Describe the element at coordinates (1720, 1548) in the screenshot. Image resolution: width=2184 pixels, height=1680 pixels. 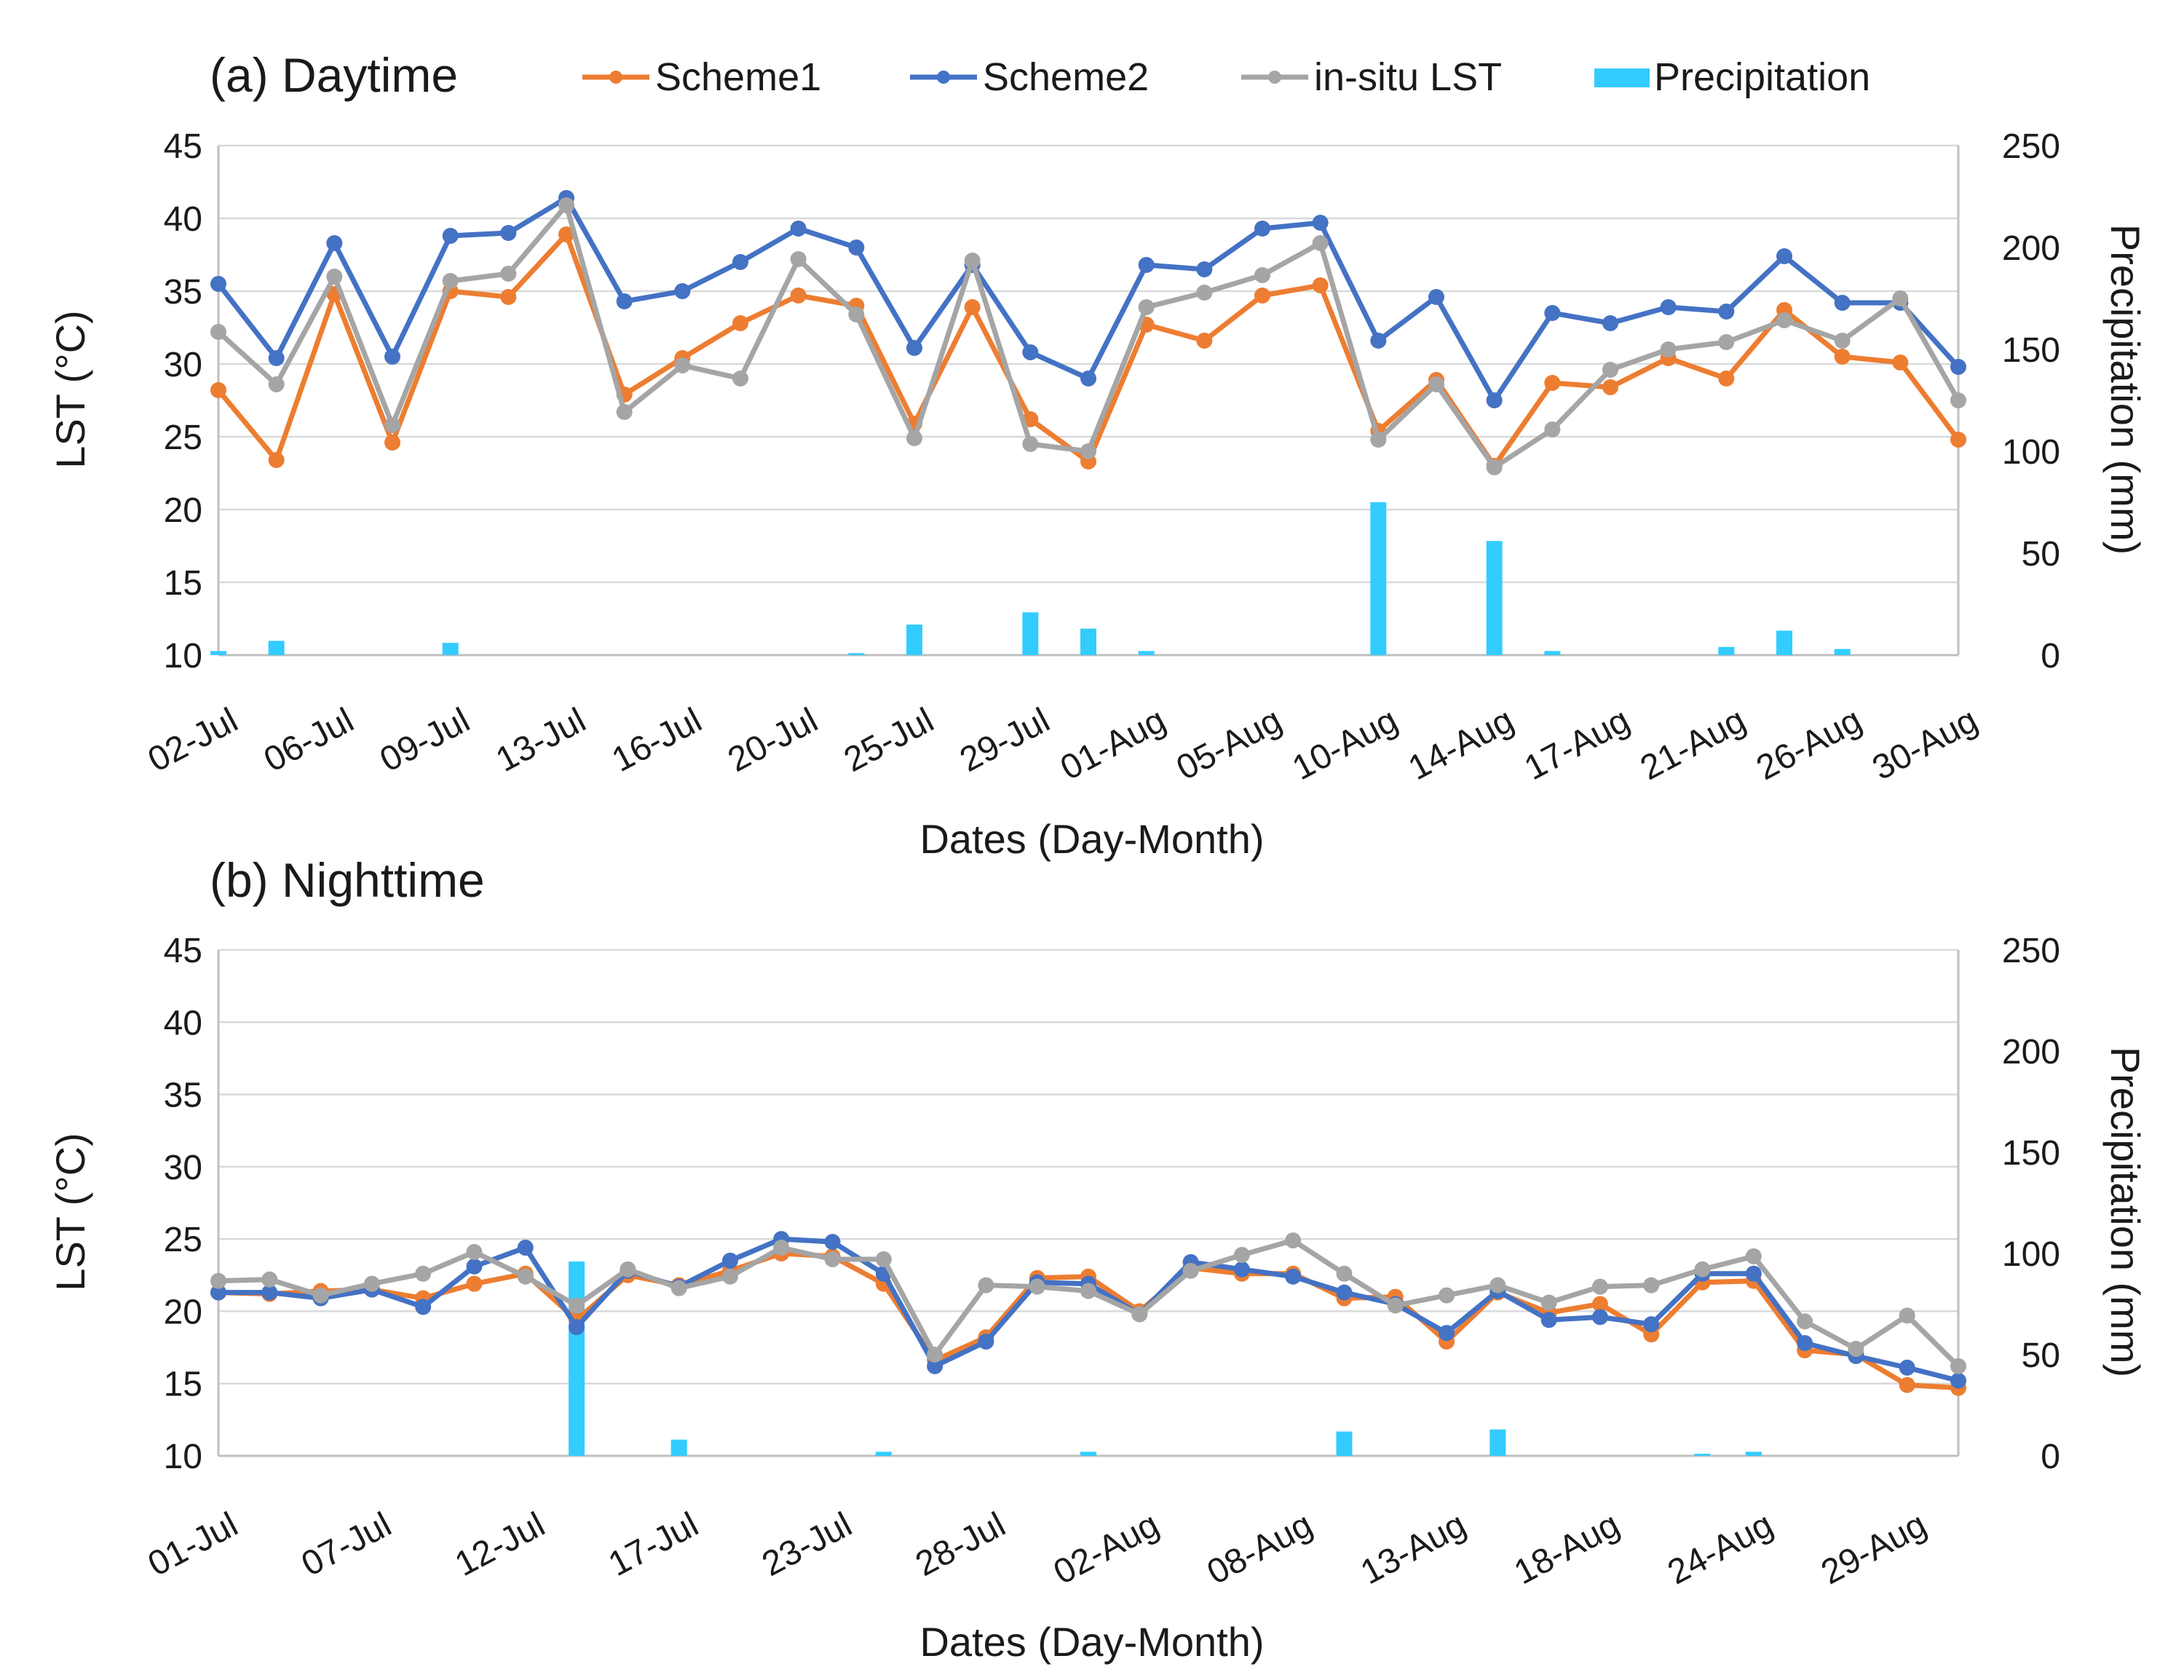
I see `x-tick-label: 24-Aug` at that location.